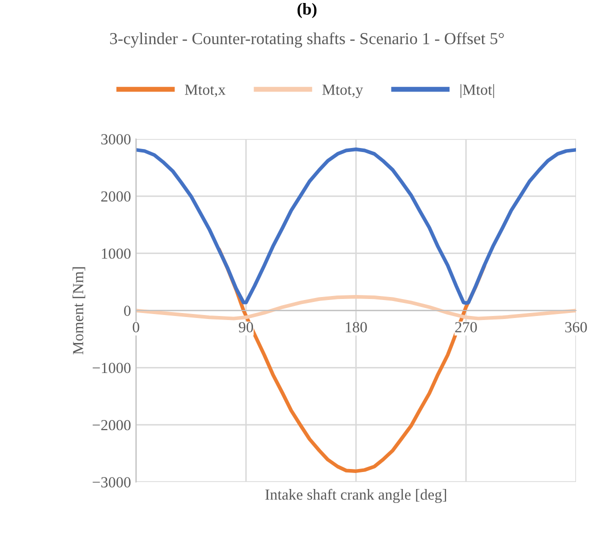 The image size is (614, 534). Describe the element at coordinates (116, 196) in the screenshot. I see `y-tick-label: 2000` at that location.